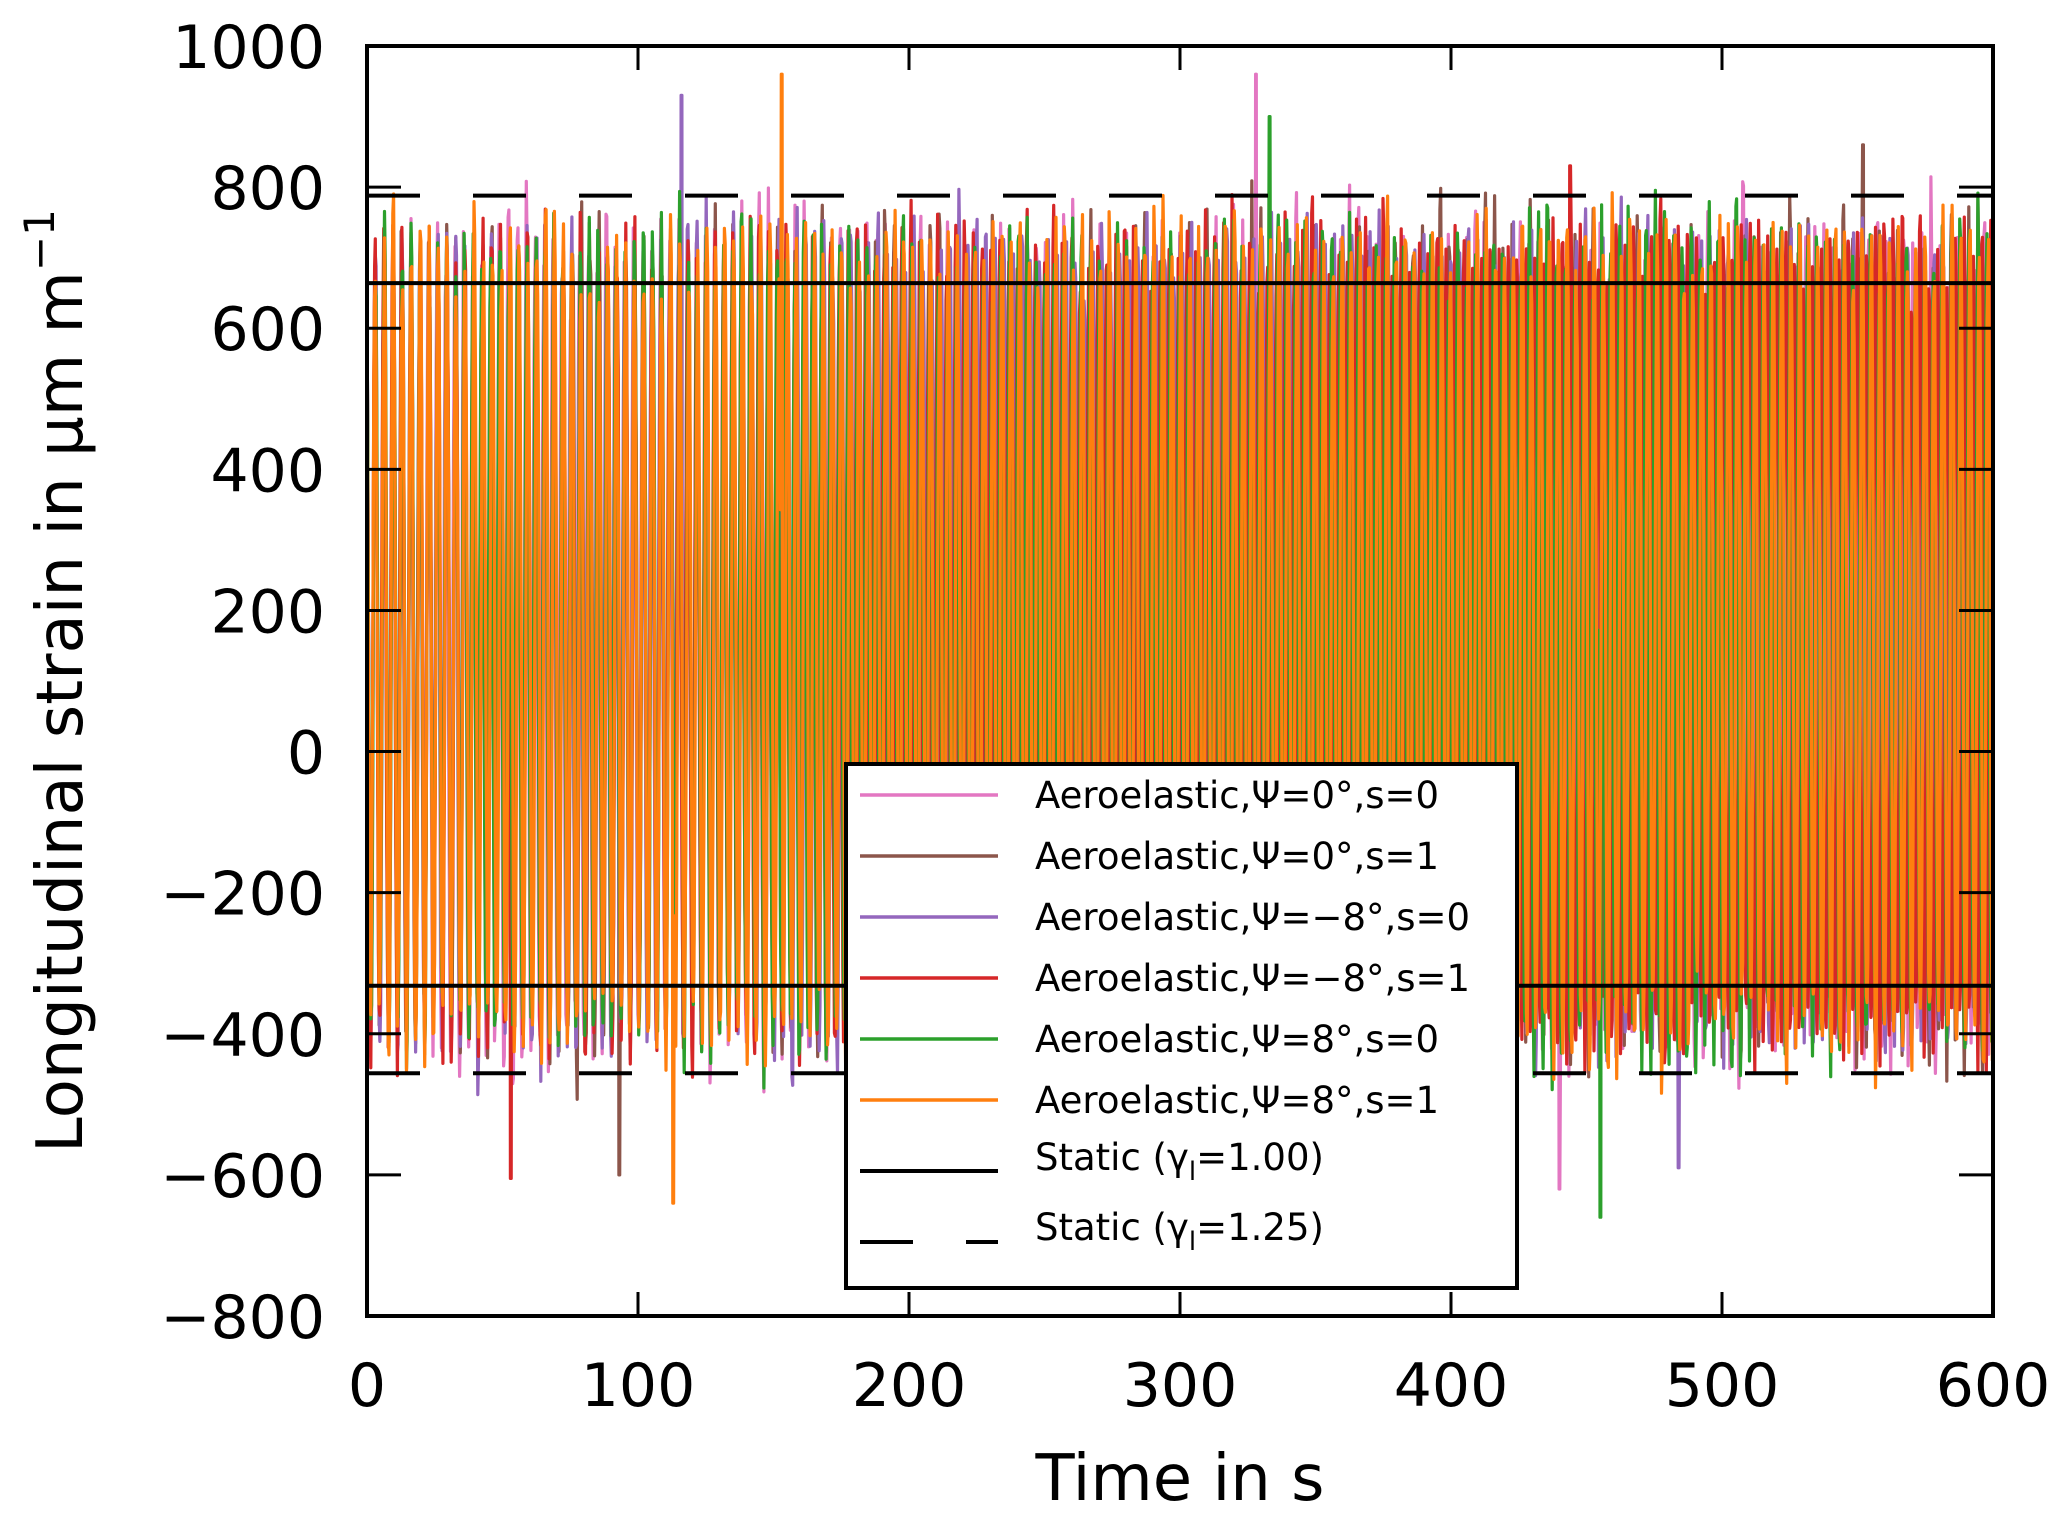  I want to click on y-tick-label: 400, so click(267, 471).